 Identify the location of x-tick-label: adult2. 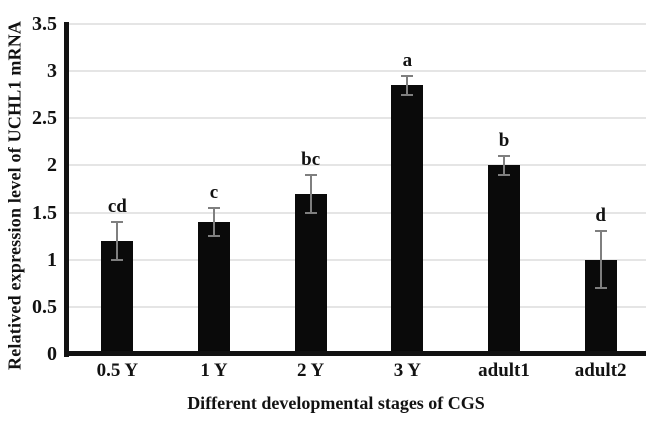
(600, 370).